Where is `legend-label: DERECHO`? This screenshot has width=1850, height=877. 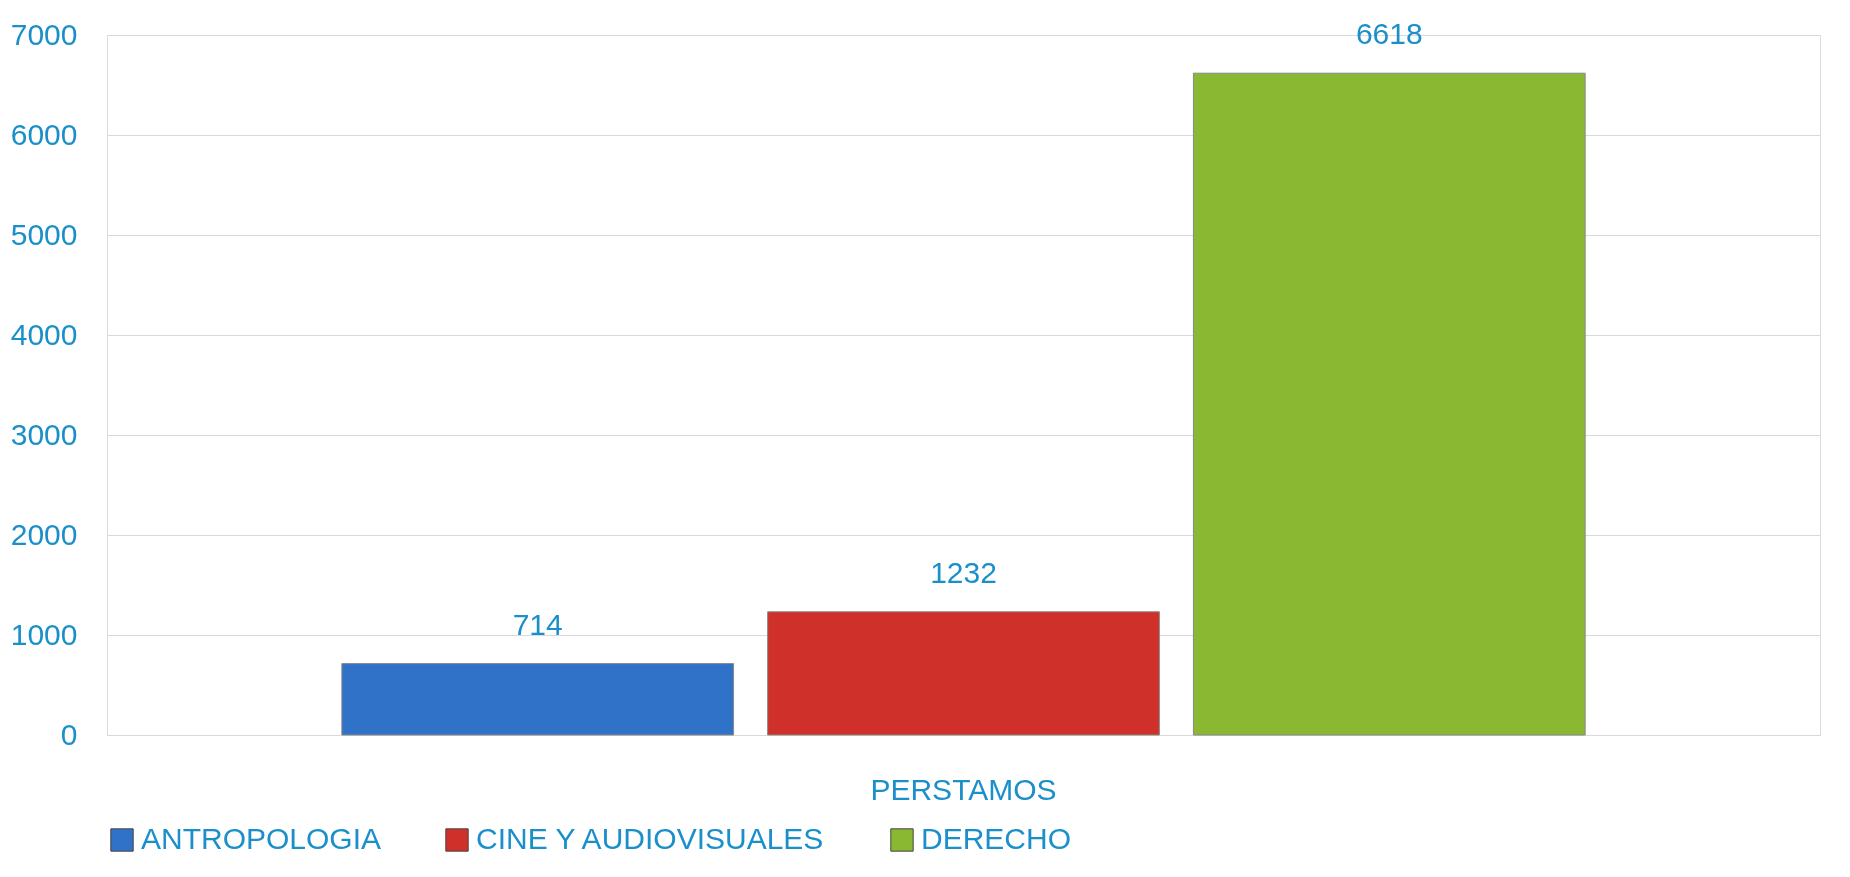
legend-label: DERECHO is located at coordinates (996, 838).